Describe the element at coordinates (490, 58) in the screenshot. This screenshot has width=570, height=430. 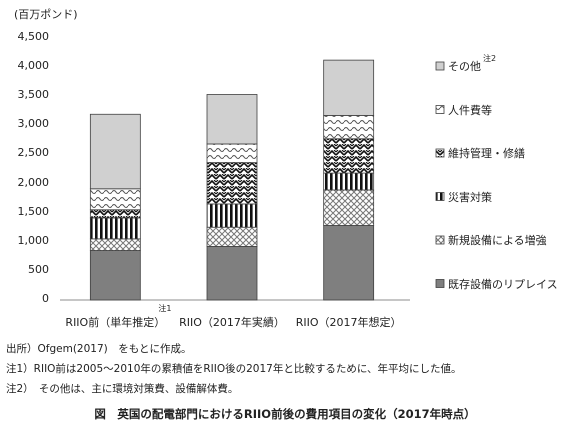
I see `series-note-marker: 注2` at that location.